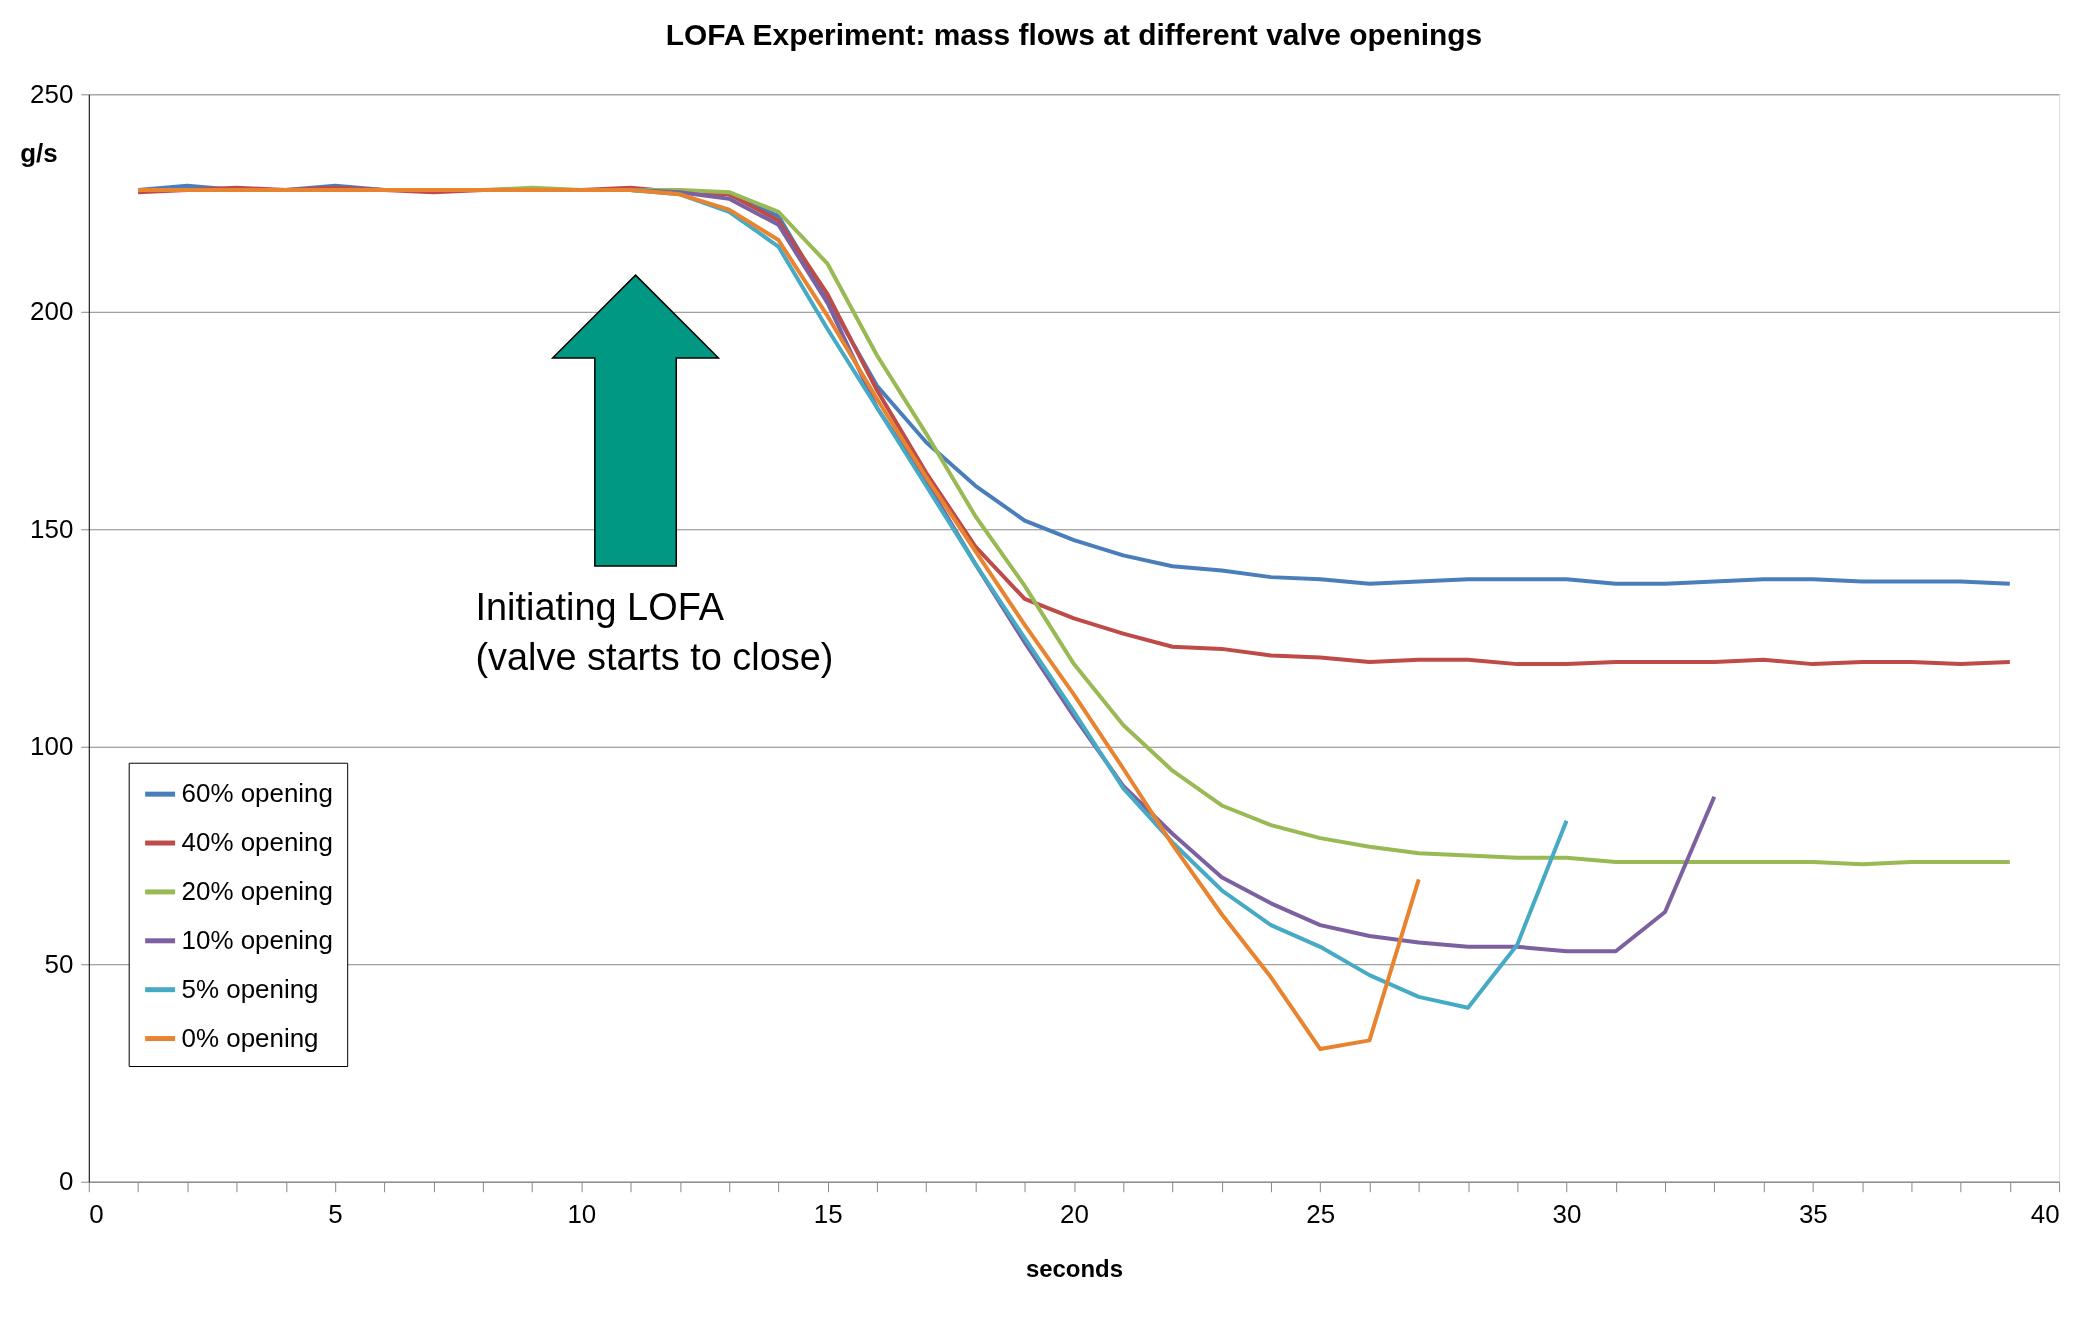 The width and height of the screenshot is (2100, 1321). What do you see at coordinates (1567, 1214) in the screenshot?
I see `x-tick-label: 30` at bounding box center [1567, 1214].